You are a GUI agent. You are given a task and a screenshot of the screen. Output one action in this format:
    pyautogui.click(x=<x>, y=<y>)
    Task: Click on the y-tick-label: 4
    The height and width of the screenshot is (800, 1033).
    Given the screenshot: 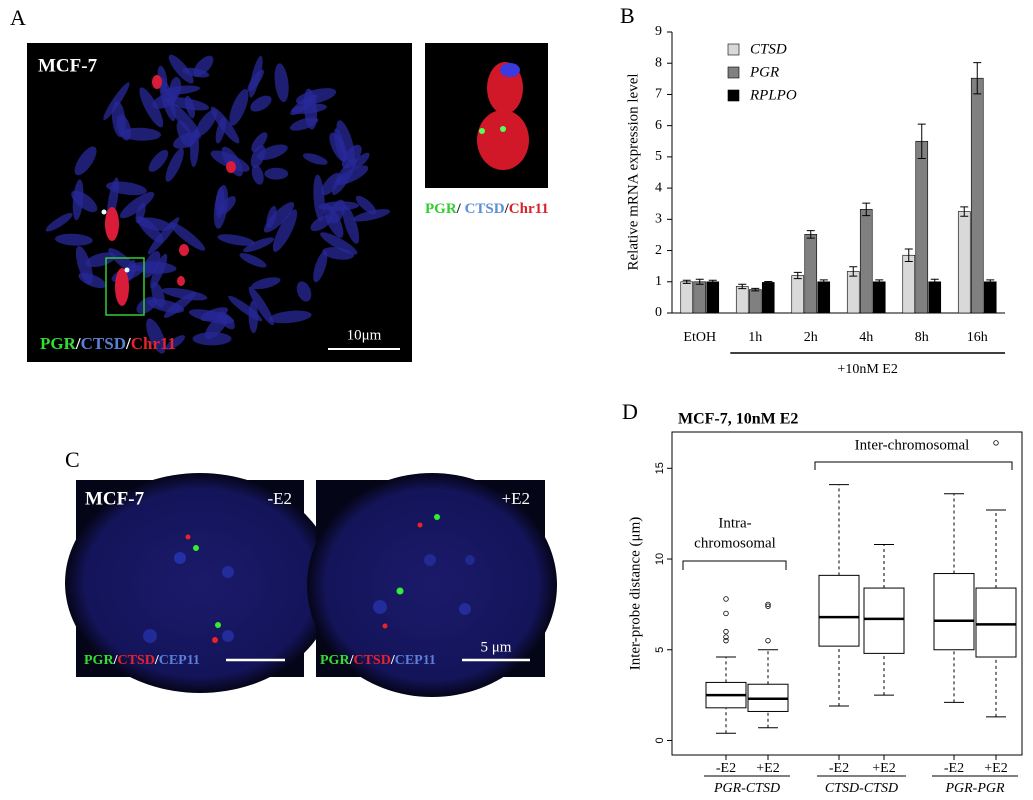 What is the action you would take?
    pyautogui.click(x=658, y=187)
    